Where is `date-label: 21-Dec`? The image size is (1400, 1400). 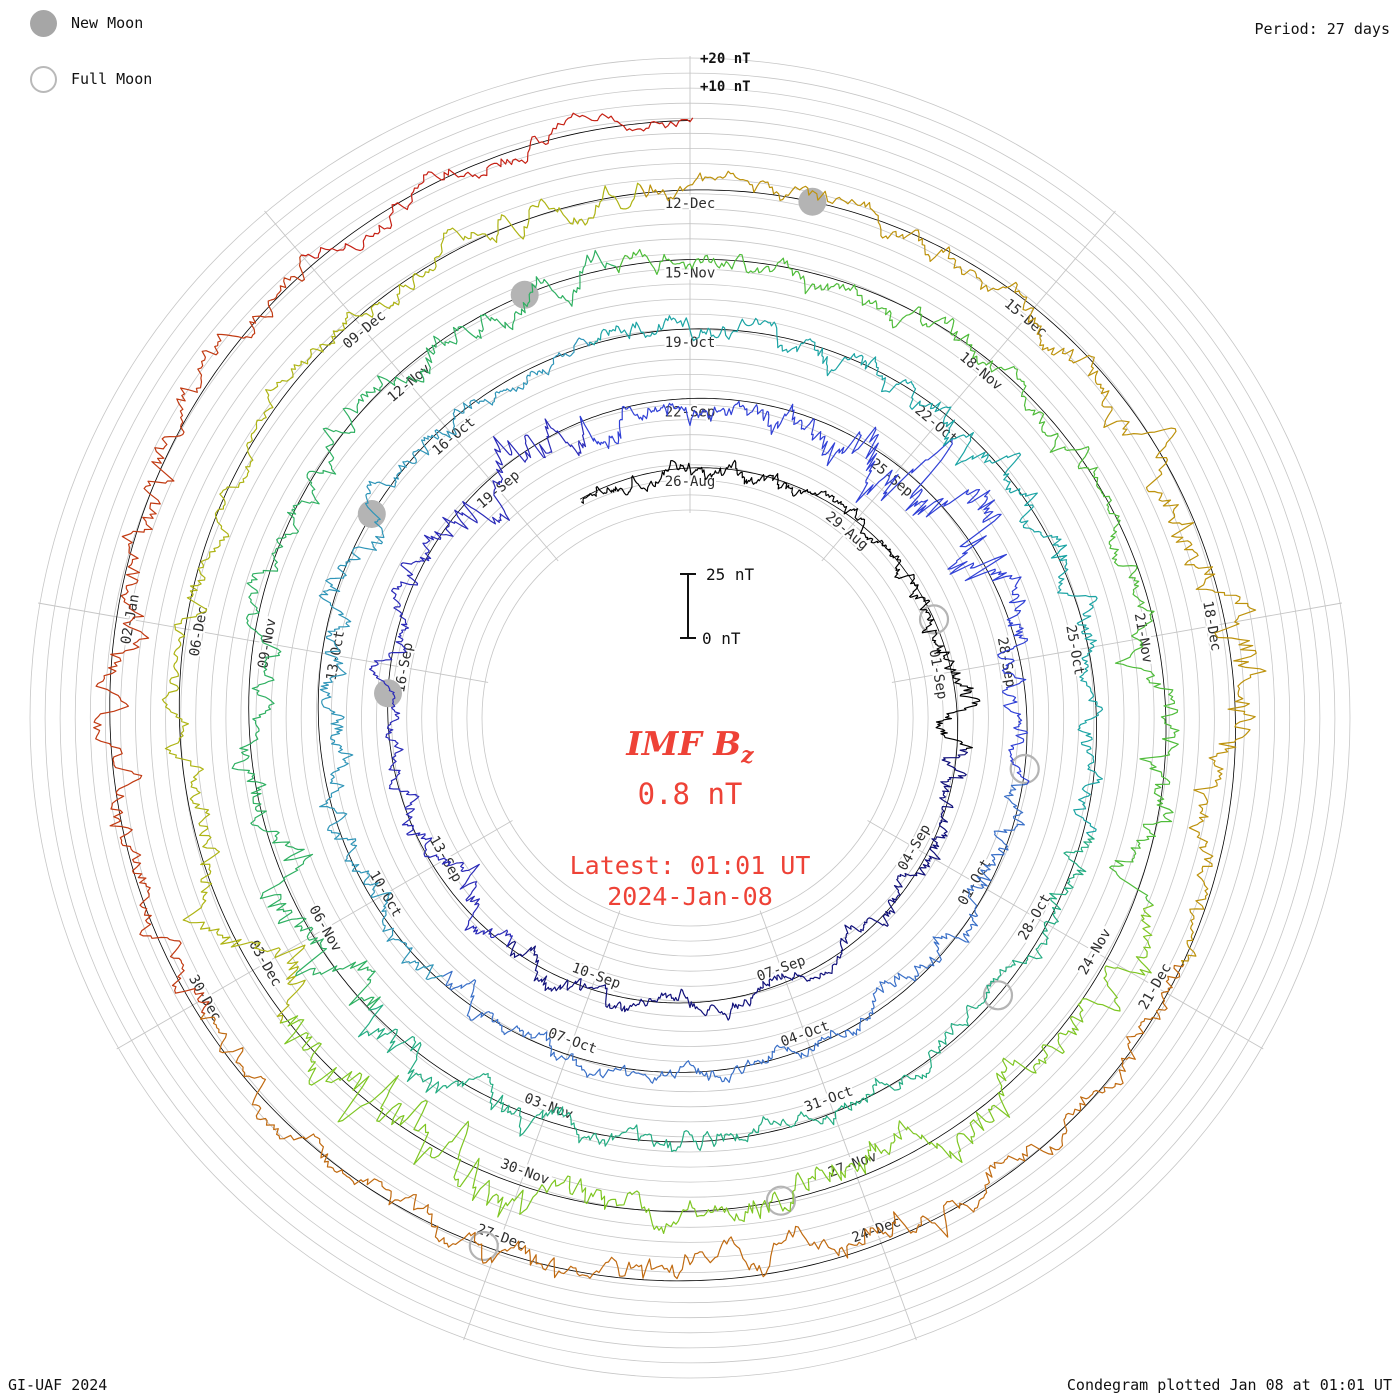 date-label: 21-Dec is located at coordinates (1155, 987).